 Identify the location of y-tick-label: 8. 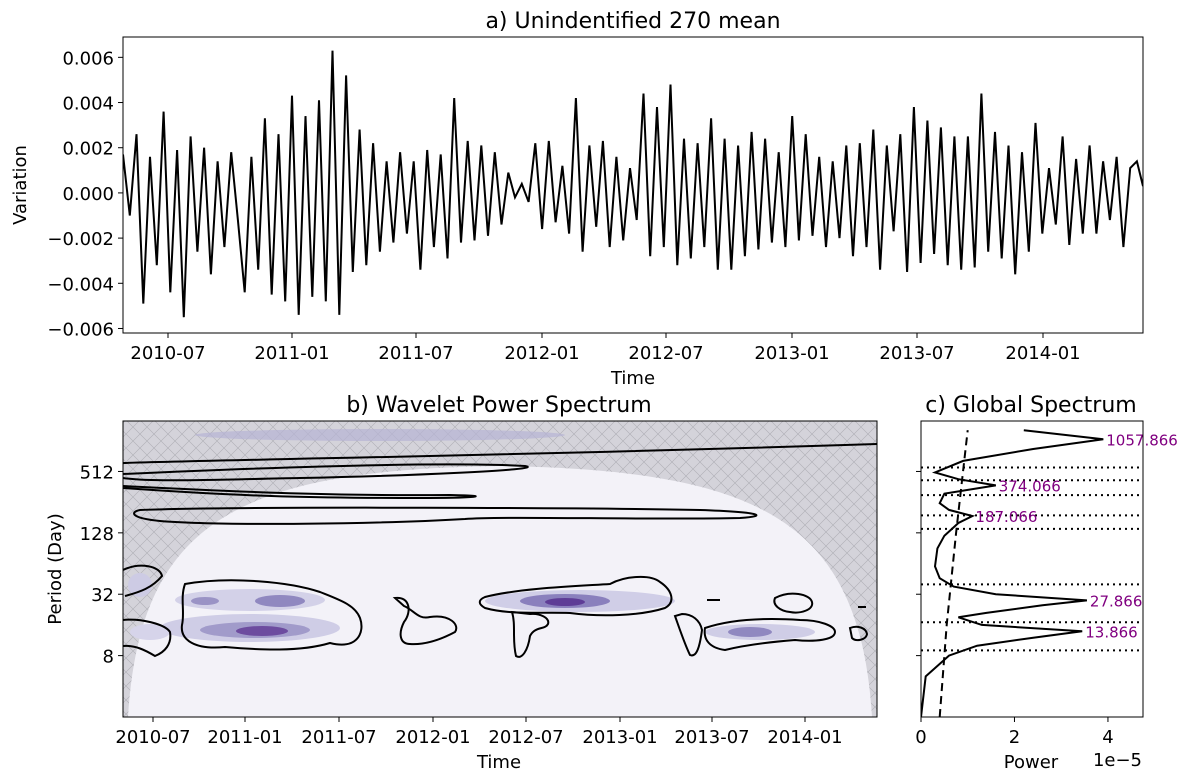
(108, 657).